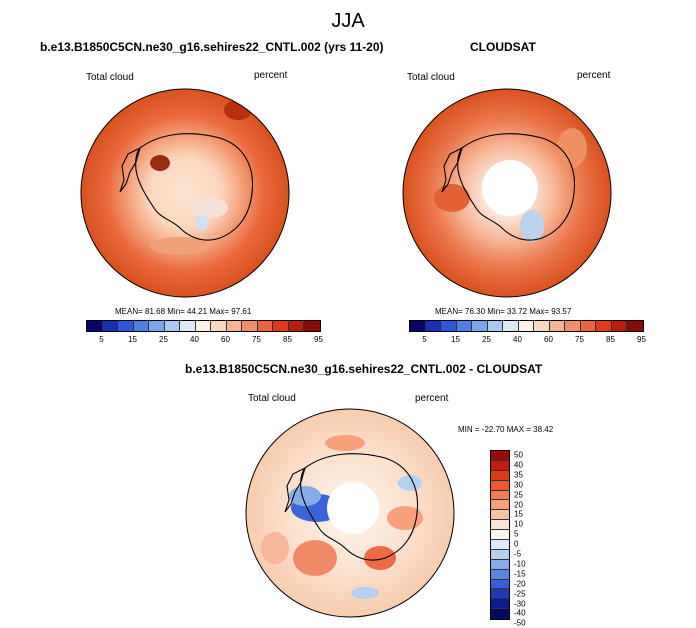  I want to click on colorbar-tick-label: -15, so click(520, 574).